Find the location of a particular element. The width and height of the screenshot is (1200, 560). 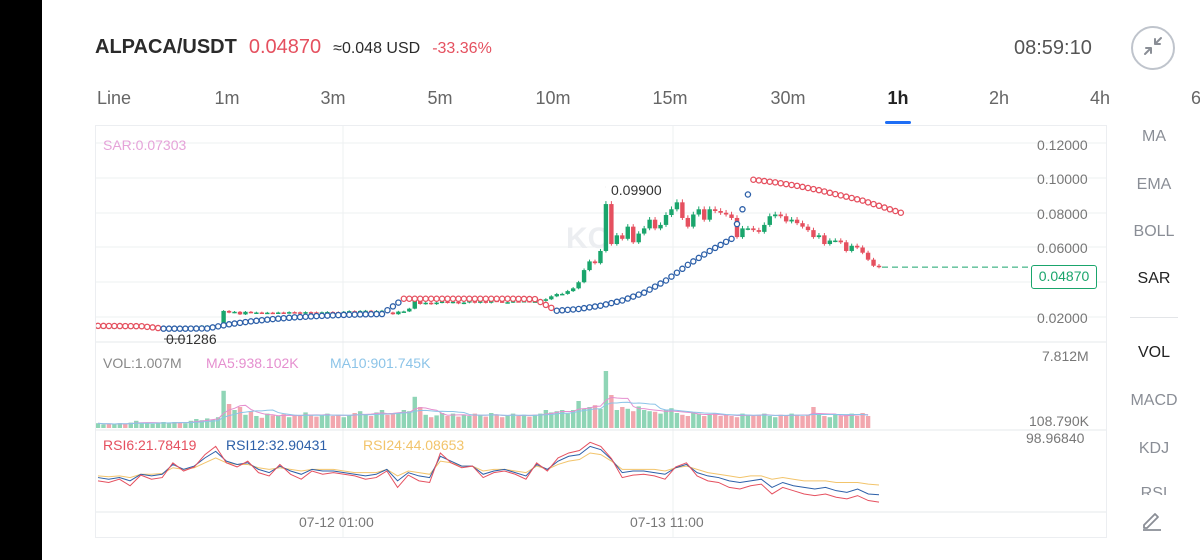

tab-line: Line is located at coordinates (114, 98).